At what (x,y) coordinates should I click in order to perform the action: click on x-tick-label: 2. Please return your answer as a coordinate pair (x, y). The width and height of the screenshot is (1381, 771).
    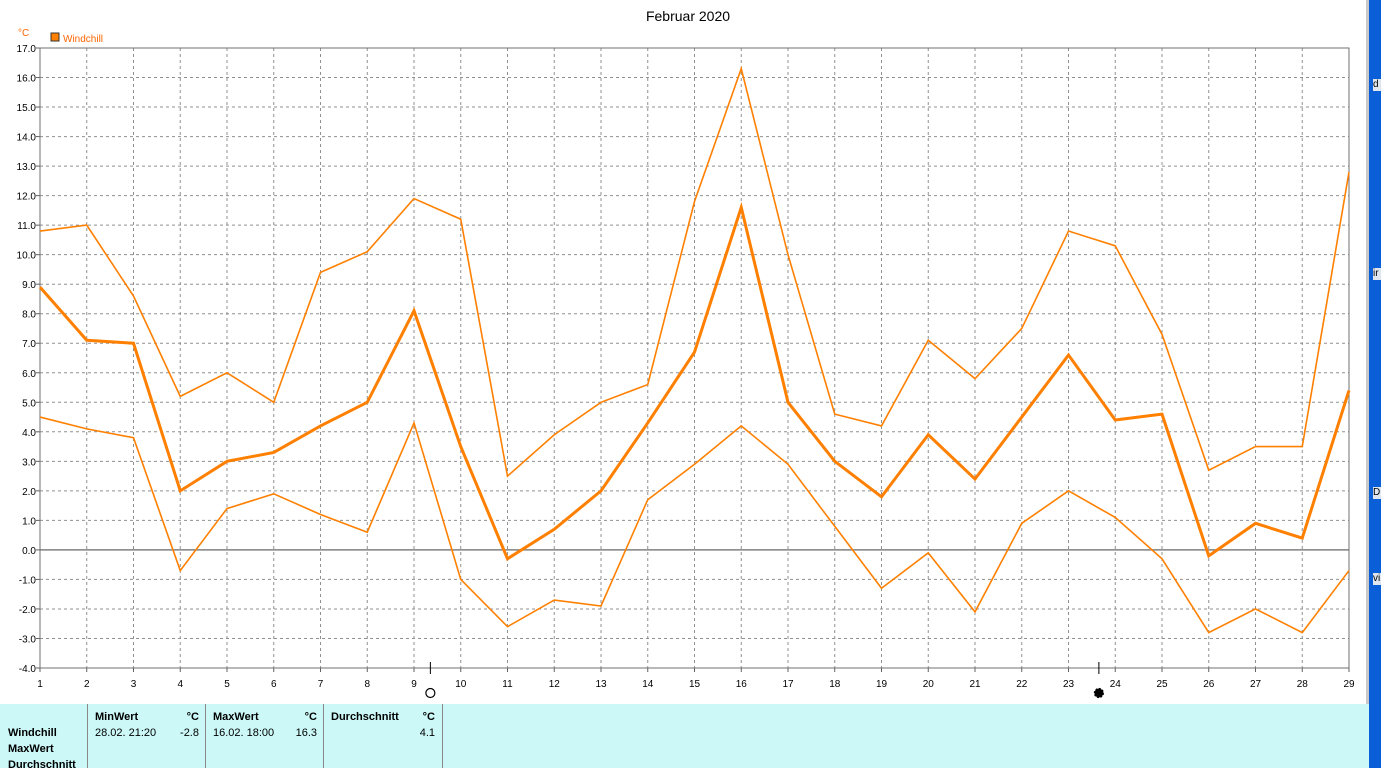
    Looking at the image, I should click on (87, 684).